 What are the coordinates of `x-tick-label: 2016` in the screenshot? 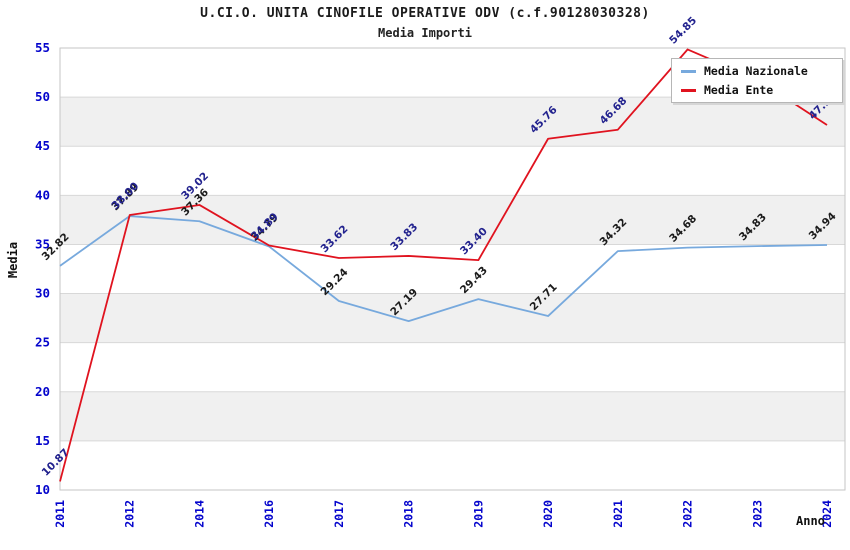 It's located at (269, 514).